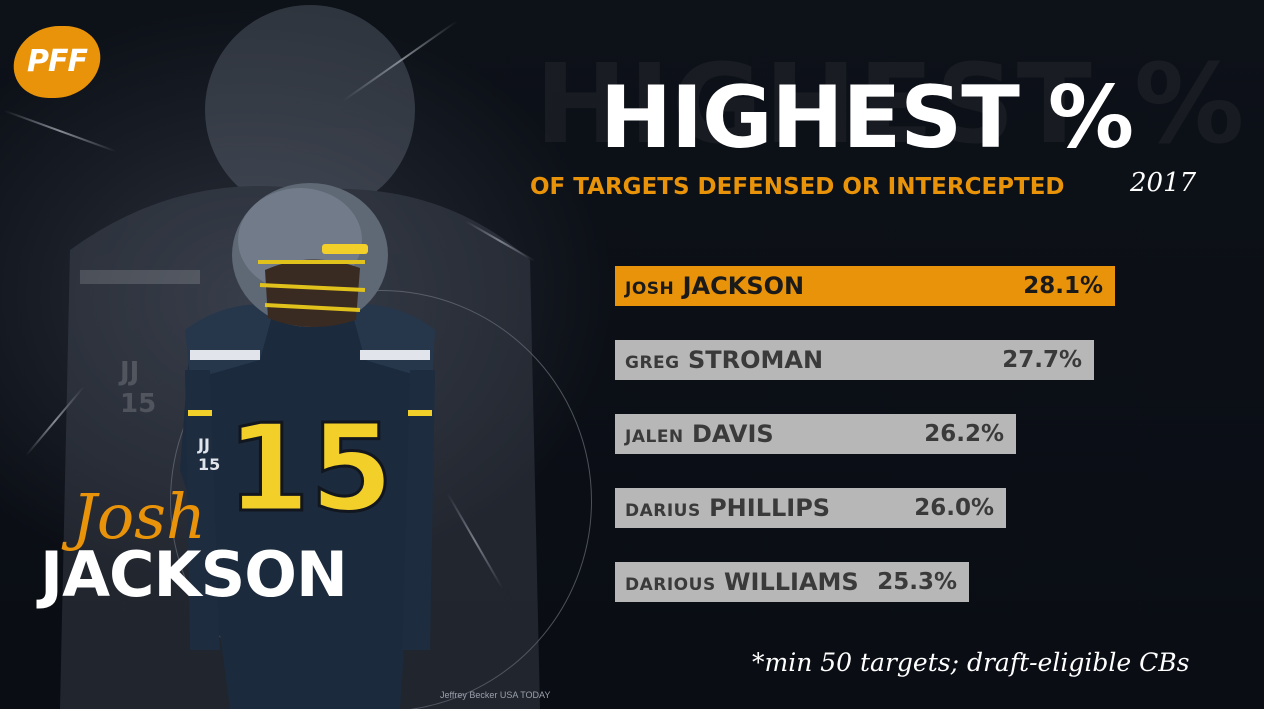 The height and width of the screenshot is (709, 1264). I want to click on chart-title: HIGHEST %, so click(867, 118).